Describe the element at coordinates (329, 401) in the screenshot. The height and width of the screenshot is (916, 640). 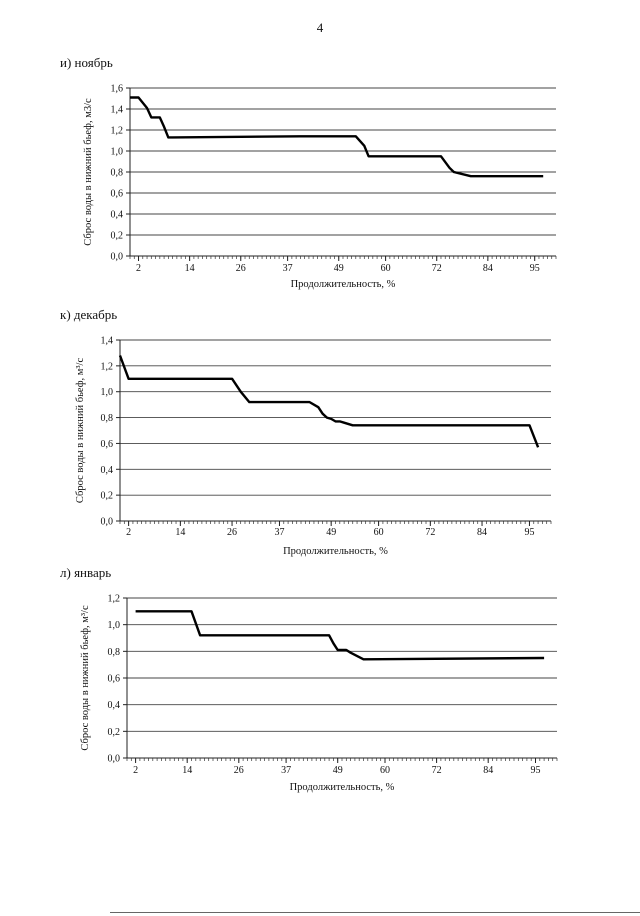
I see `series-line-декабрь` at that location.